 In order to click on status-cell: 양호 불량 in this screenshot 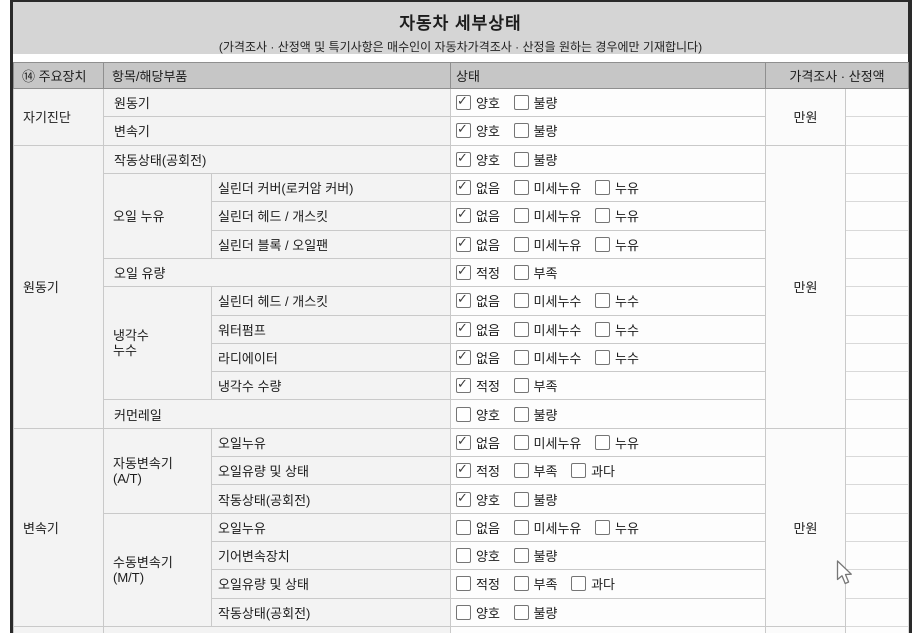, I will do `click(608, 629)`.